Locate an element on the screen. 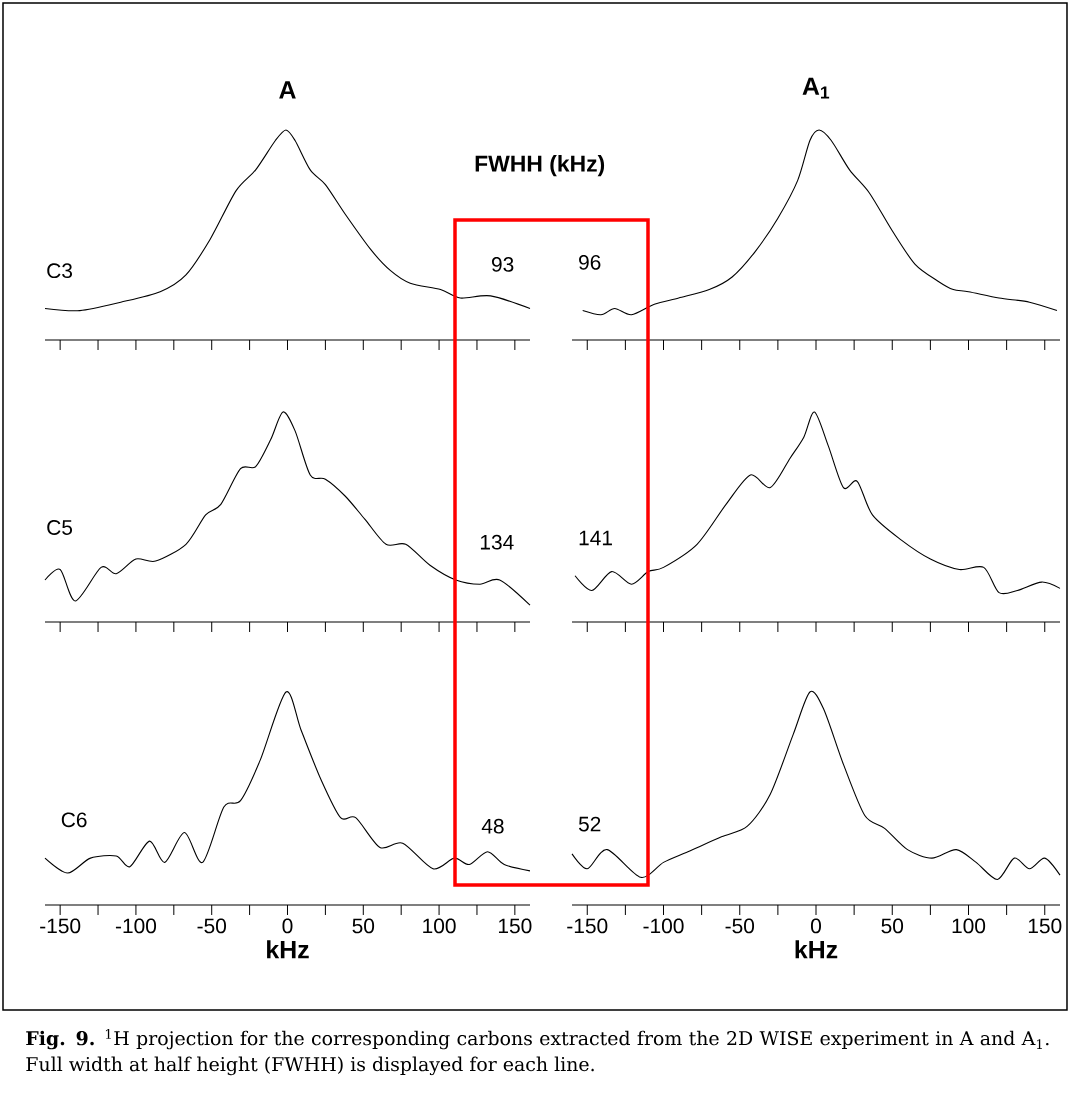 This screenshot has width=1070, height=1113. annotation: FWHH (kHz) is located at coordinates (540, 166).